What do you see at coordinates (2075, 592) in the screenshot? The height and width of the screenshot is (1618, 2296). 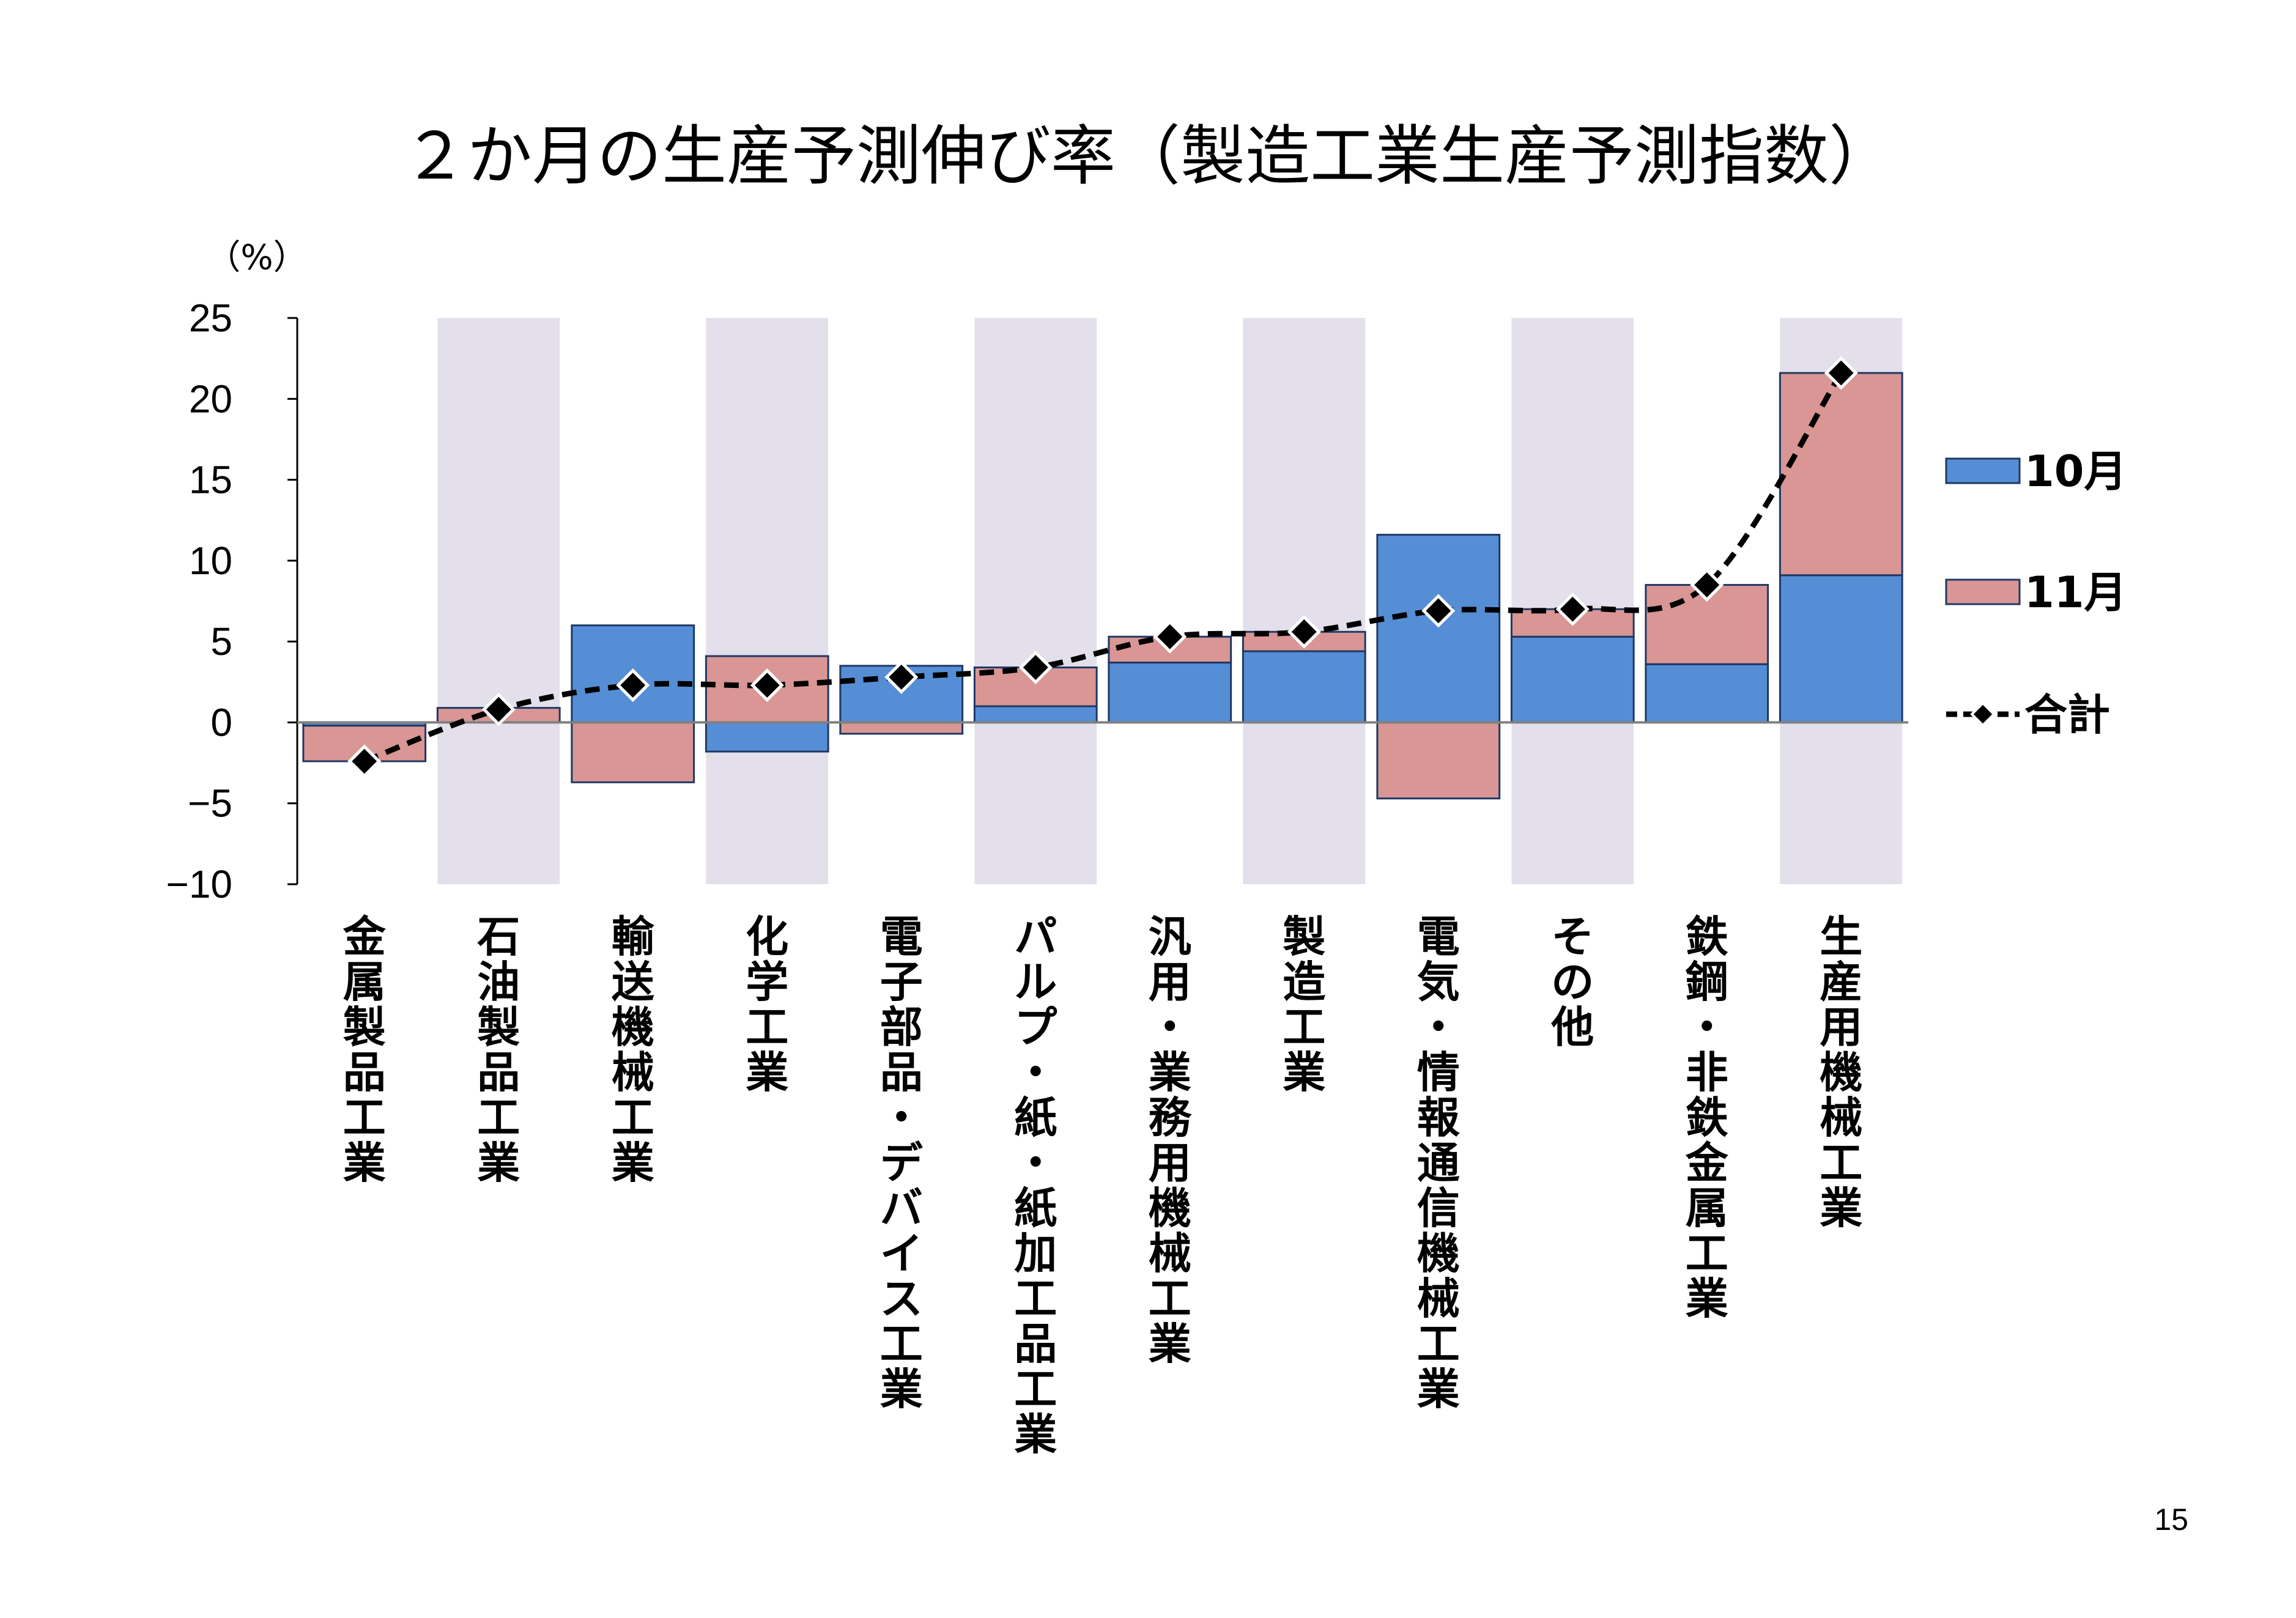 I see `legend-label: 11月` at bounding box center [2075, 592].